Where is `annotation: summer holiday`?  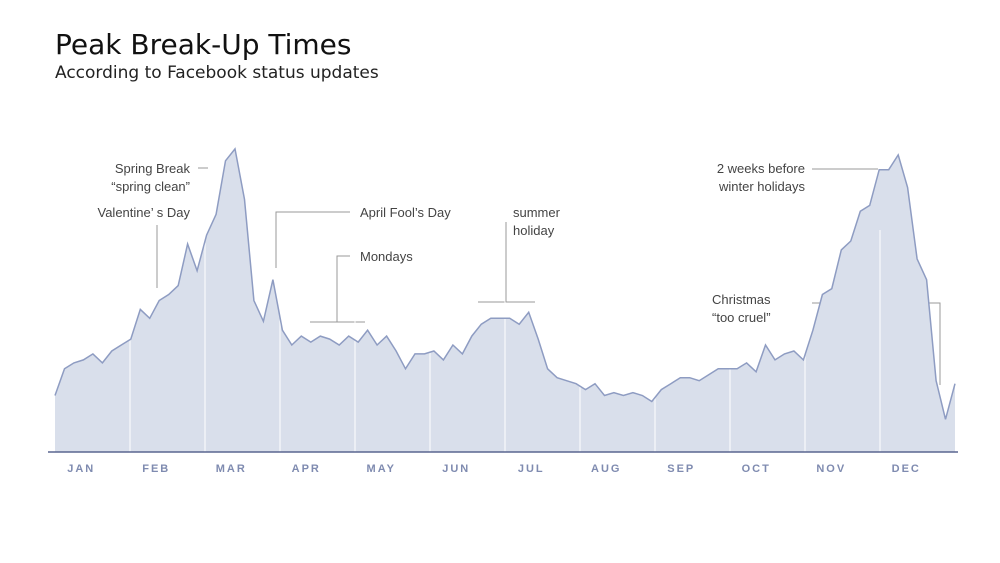 annotation: summer holiday is located at coordinates (537, 221).